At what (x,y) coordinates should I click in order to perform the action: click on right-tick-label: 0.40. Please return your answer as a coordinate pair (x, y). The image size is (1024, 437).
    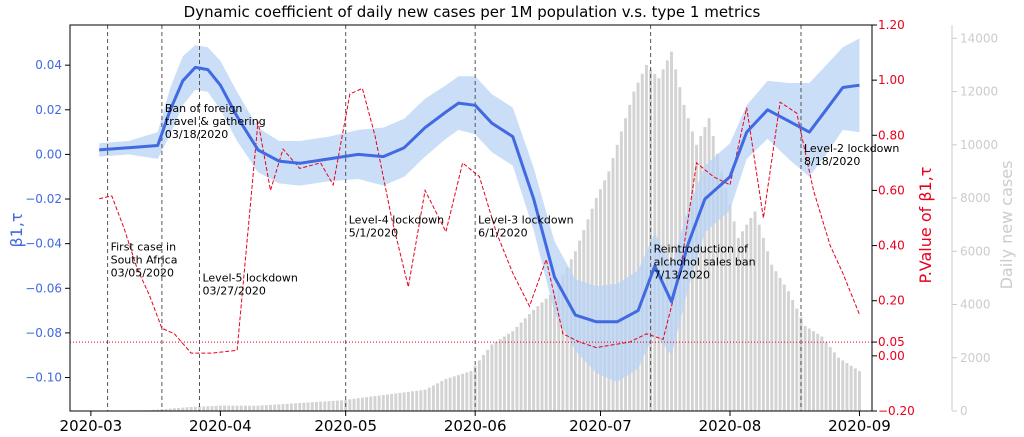
    Looking at the image, I should click on (891, 246).